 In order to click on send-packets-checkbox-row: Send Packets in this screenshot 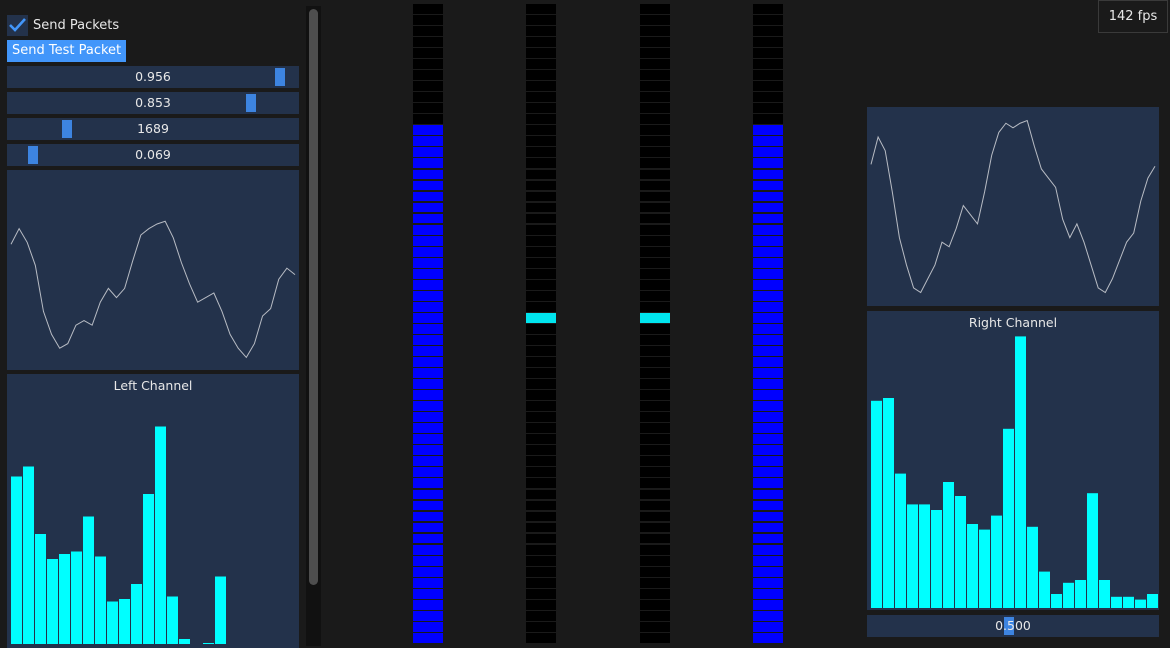, I will do `click(63, 25)`.